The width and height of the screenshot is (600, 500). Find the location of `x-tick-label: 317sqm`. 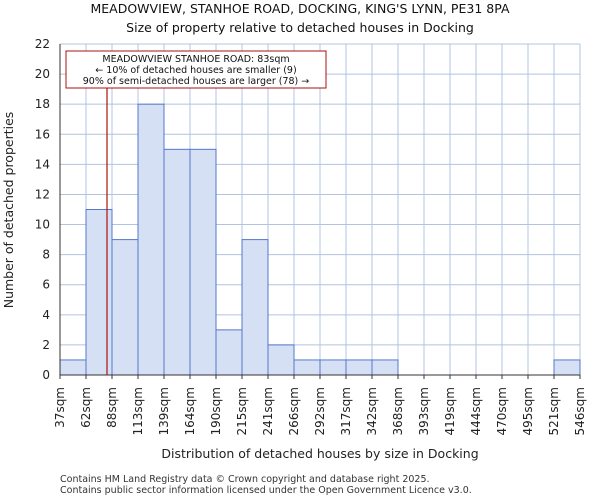

x-tick-label: 317sqm is located at coordinates (346, 411).